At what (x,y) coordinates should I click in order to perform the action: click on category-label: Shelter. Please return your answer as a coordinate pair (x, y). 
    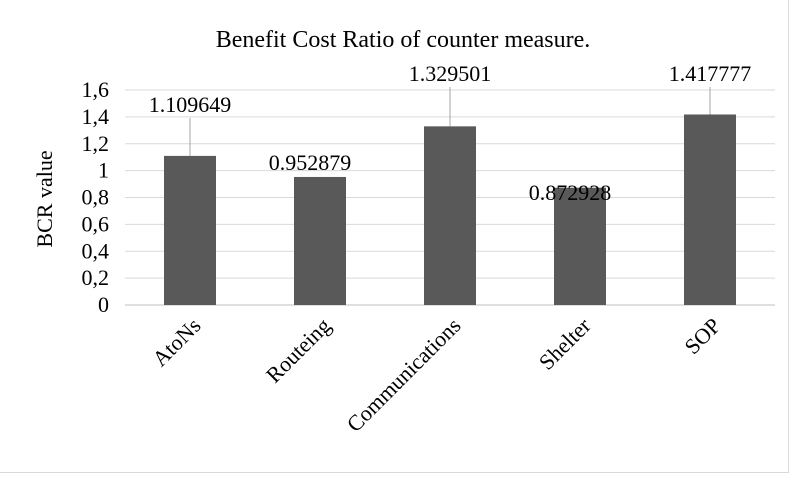
    Looking at the image, I should click on (565, 343).